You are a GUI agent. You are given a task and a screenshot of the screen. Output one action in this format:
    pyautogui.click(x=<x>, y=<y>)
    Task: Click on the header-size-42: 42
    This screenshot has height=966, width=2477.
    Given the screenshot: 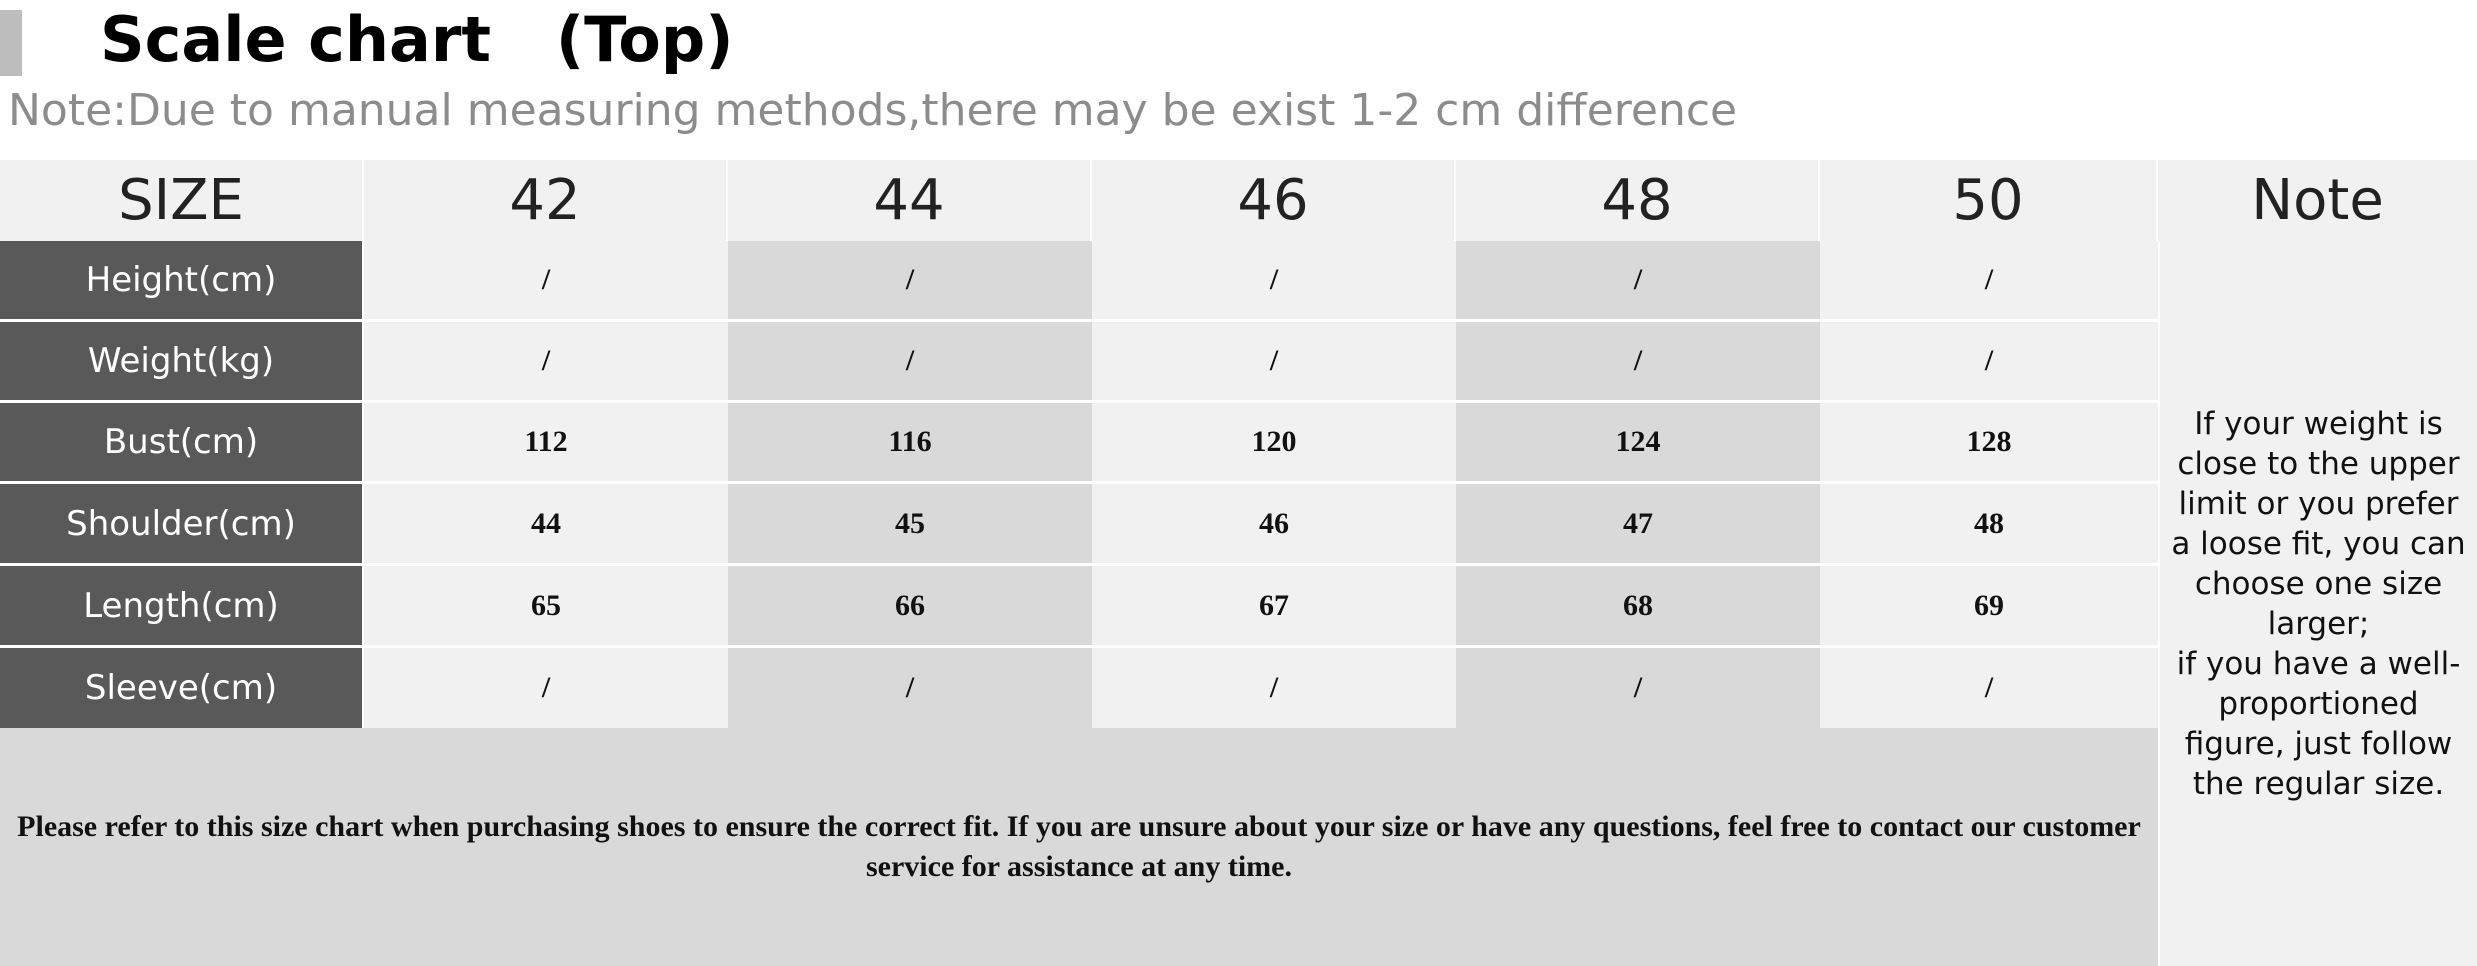 What is the action you would take?
    pyautogui.click(x=546, y=200)
    